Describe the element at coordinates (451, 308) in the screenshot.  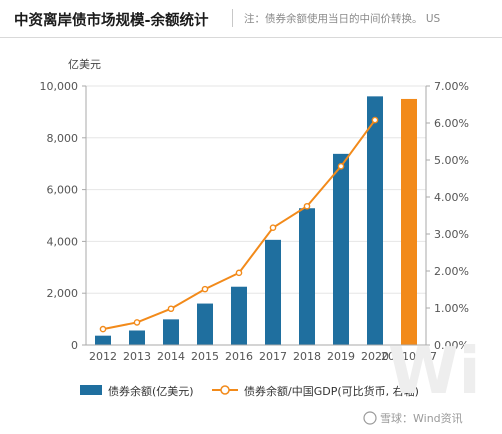
I see `right-tick-label: 1.00%` at that location.